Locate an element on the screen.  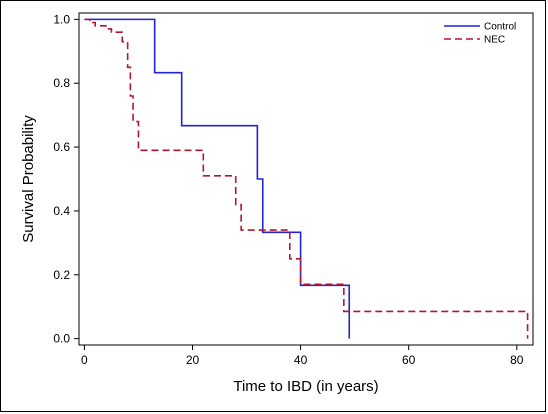
x-tick-label: 80 is located at coordinates (517, 360).